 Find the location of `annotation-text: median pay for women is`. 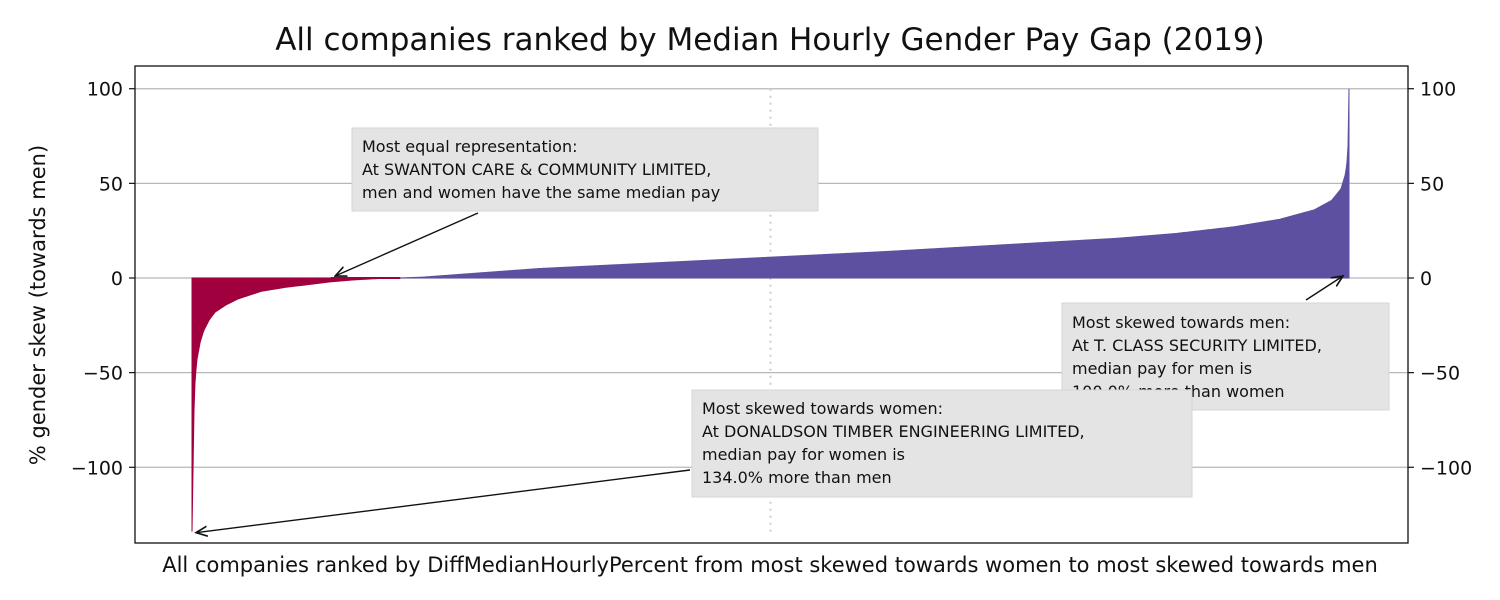

annotation-text: median pay for women is is located at coordinates (803, 454).